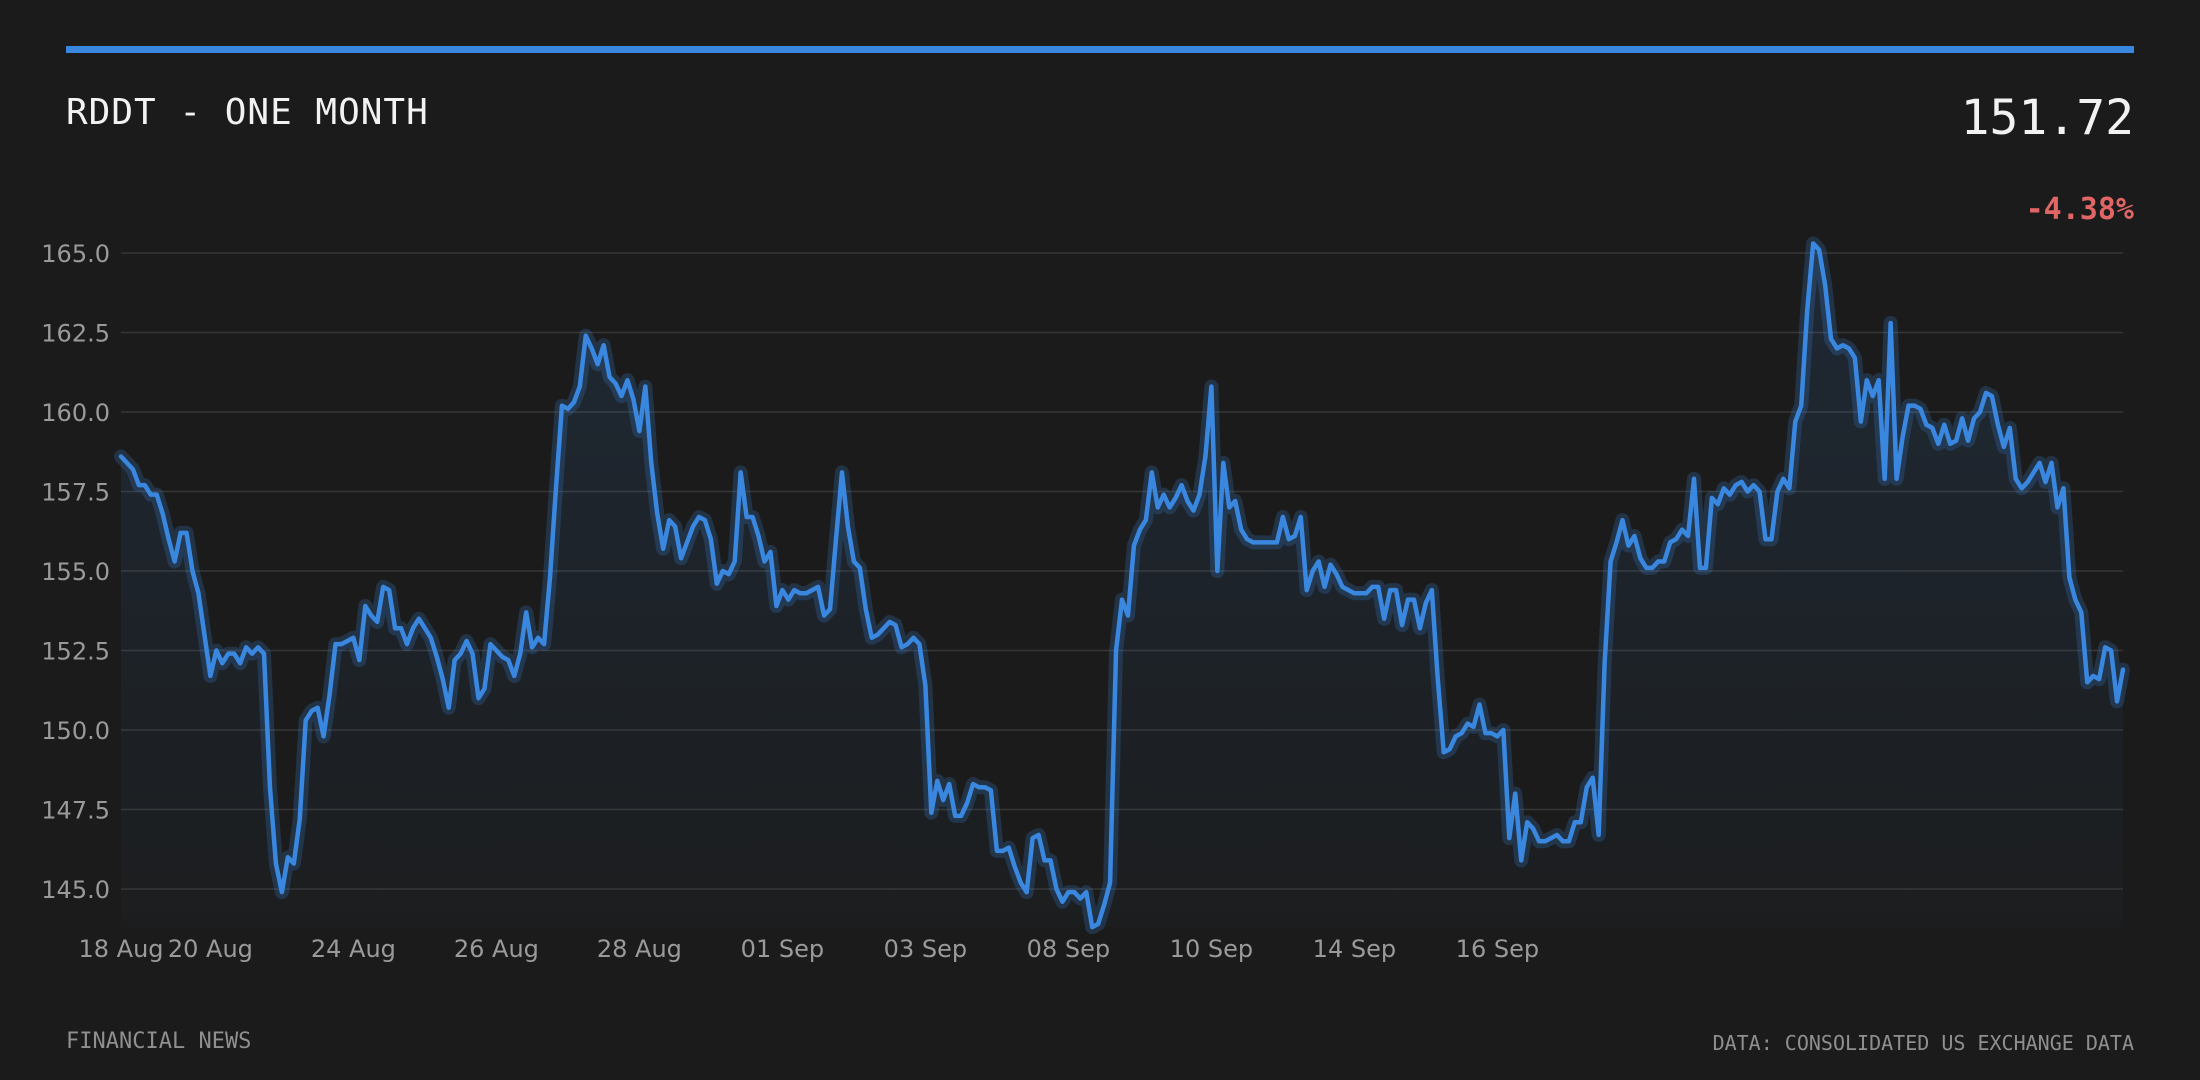 The image size is (2200, 1080). I want to click on y-tick-label: 150.0, so click(75, 731).